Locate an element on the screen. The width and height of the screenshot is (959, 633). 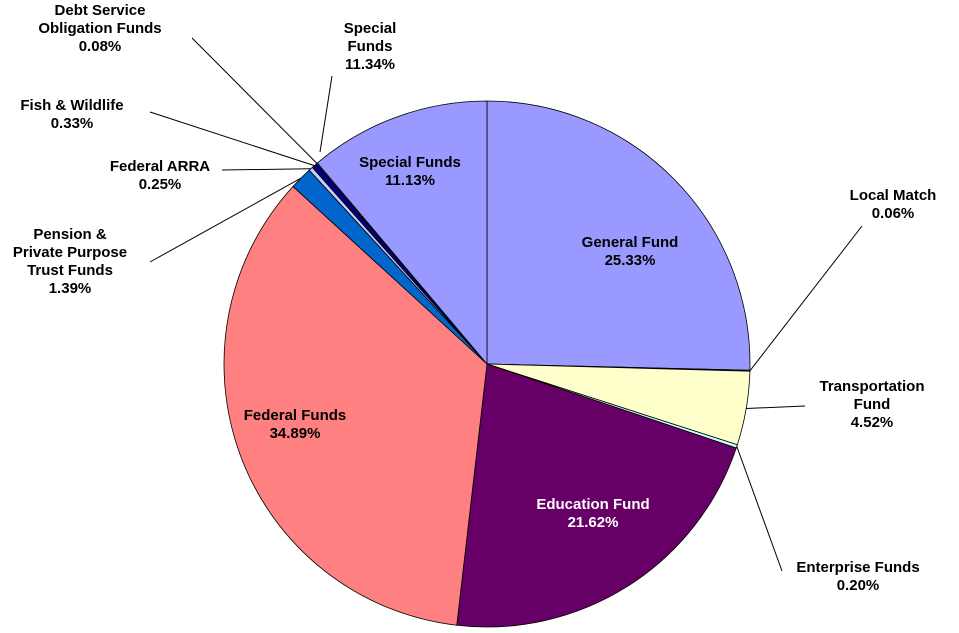
label-line: Local Match is located at coordinates (893, 195).